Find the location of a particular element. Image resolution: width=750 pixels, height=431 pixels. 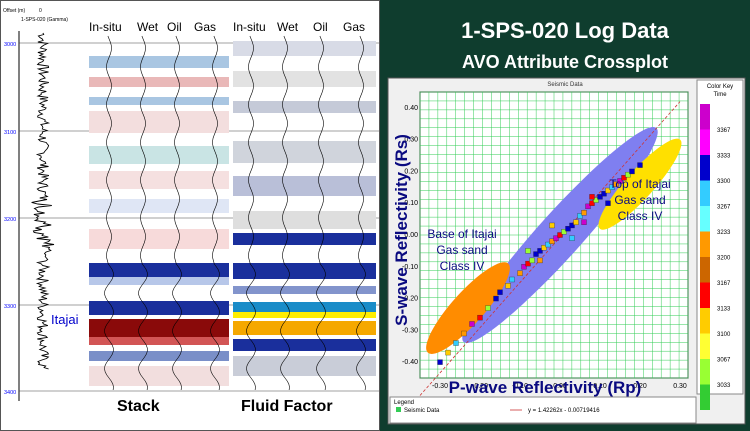

gamma-log-curve is located at coordinates (43, 201).